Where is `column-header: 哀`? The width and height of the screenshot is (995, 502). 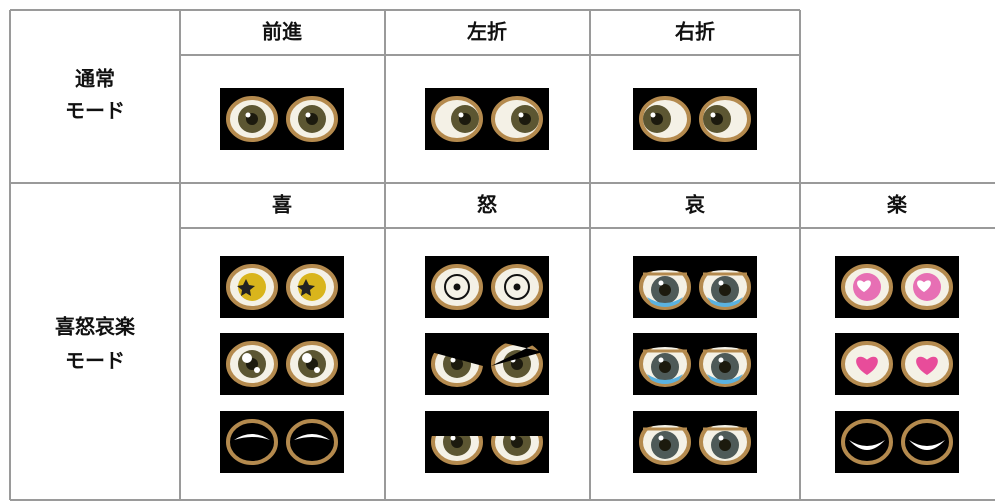
column-header: 哀 is located at coordinates (695, 205).